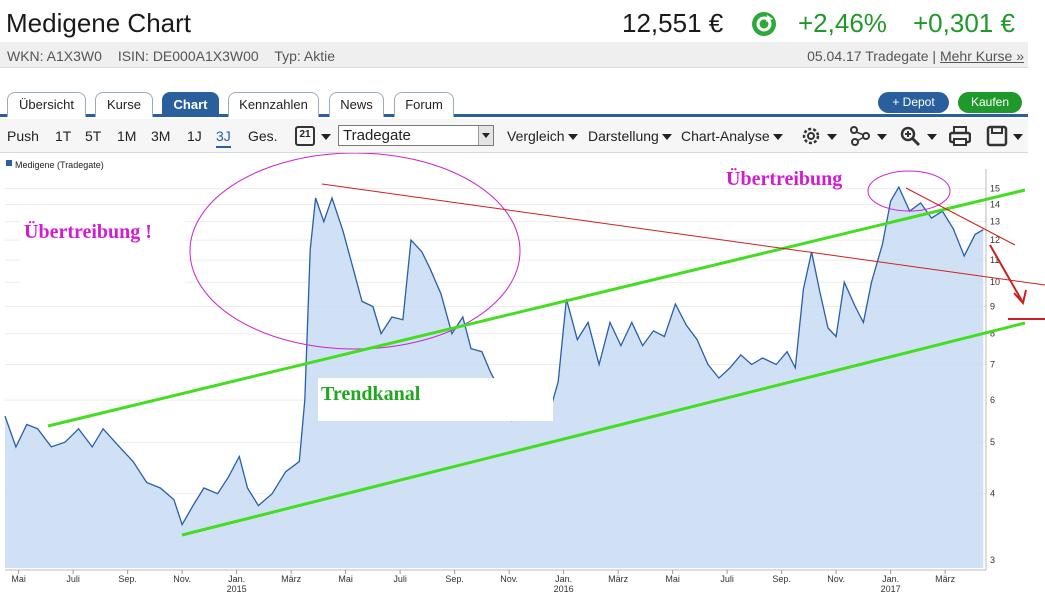 This screenshot has height=599, width=1045. What do you see at coordinates (326, 137) in the screenshot?
I see `calendar-dropdown-icon` at bounding box center [326, 137].